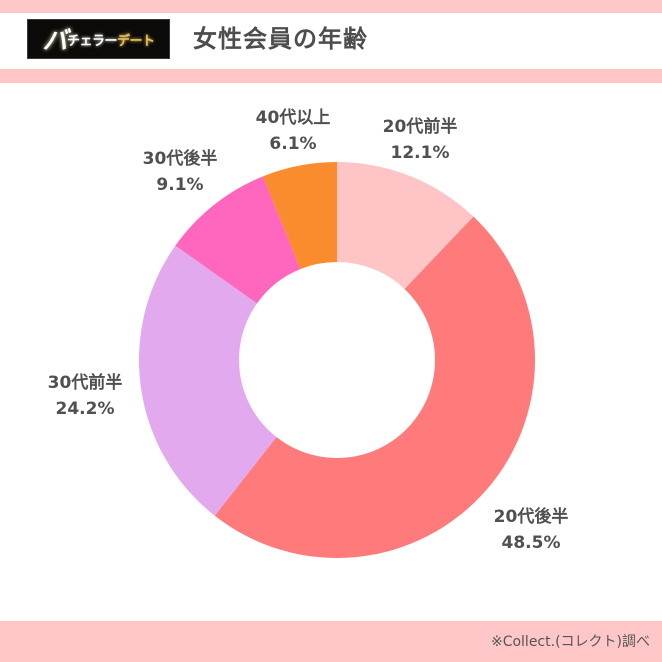  I want to click on label-value: 9.1%, so click(180, 185).